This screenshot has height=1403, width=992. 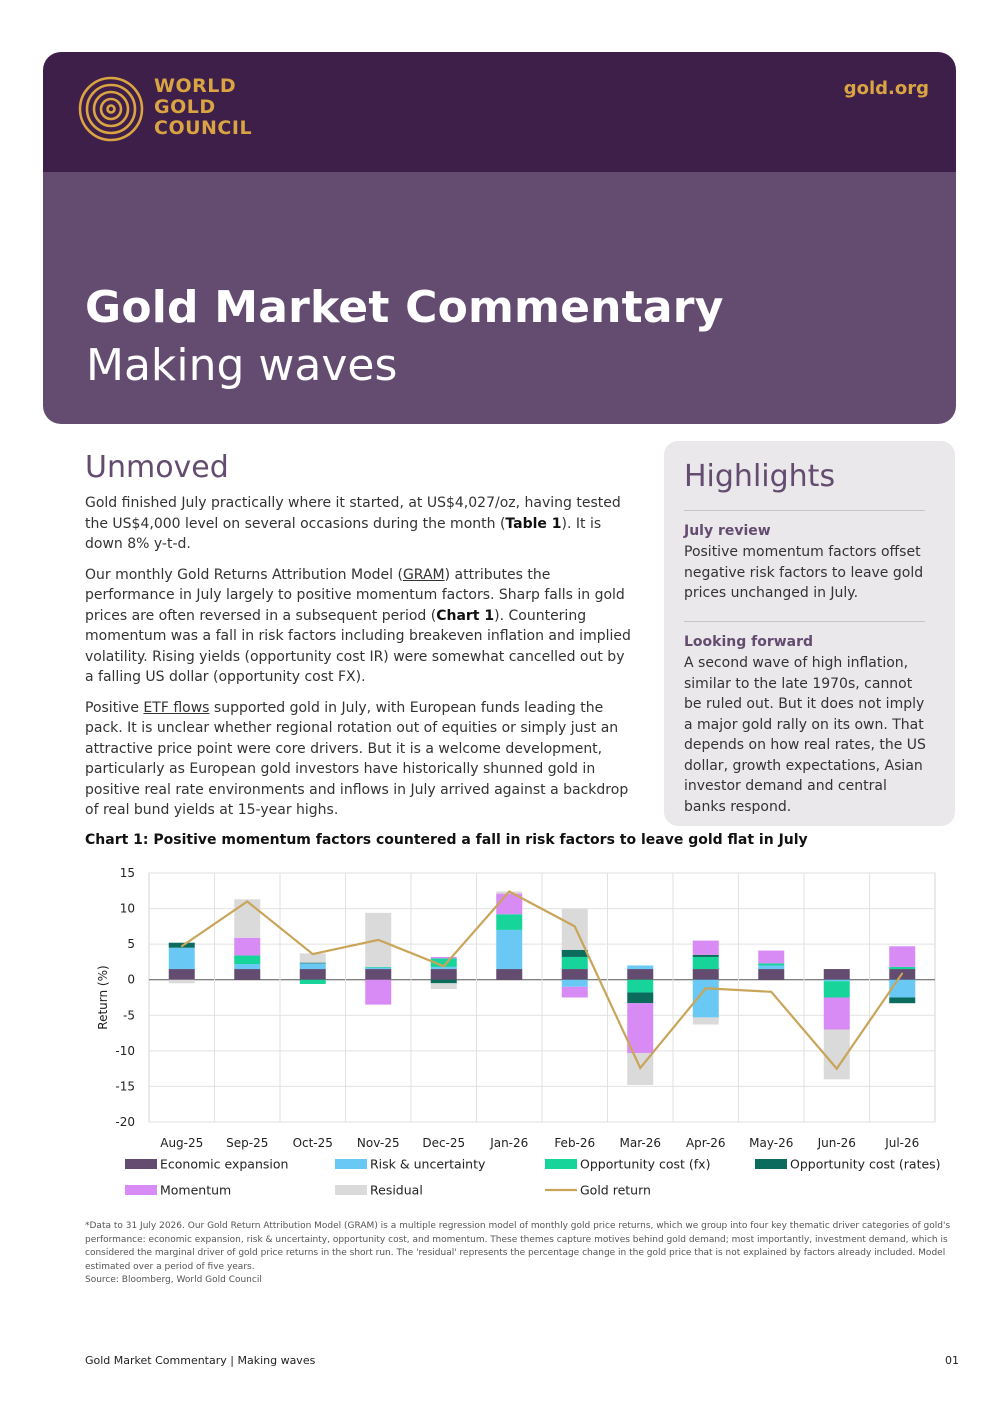 I want to click on y-tick-label: -10, so click(x=125, y=1051).